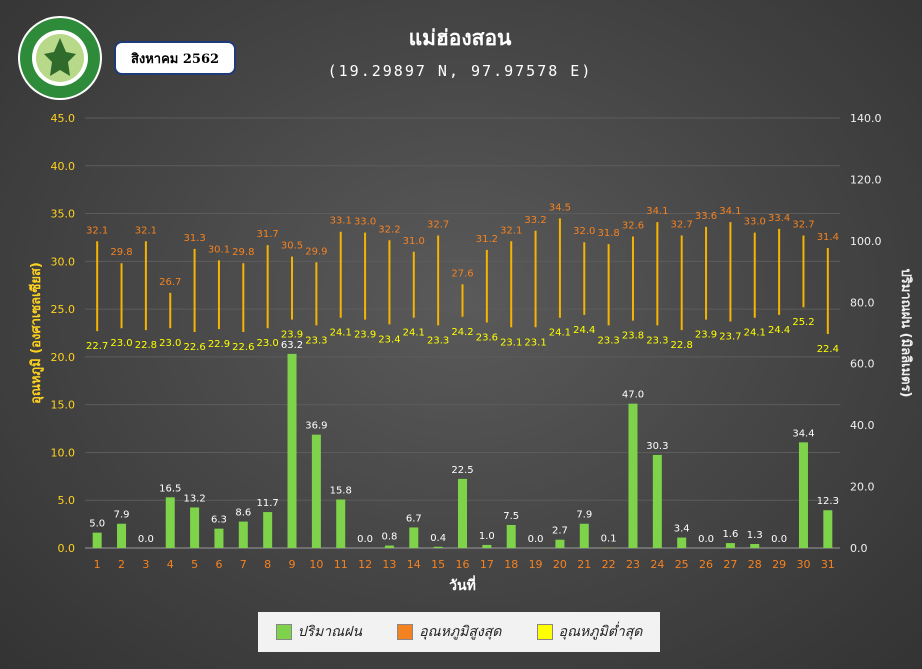 The width and height of the screenshot is (922, 669). I want to click on x-tick-label: 10, so click(316, 564).